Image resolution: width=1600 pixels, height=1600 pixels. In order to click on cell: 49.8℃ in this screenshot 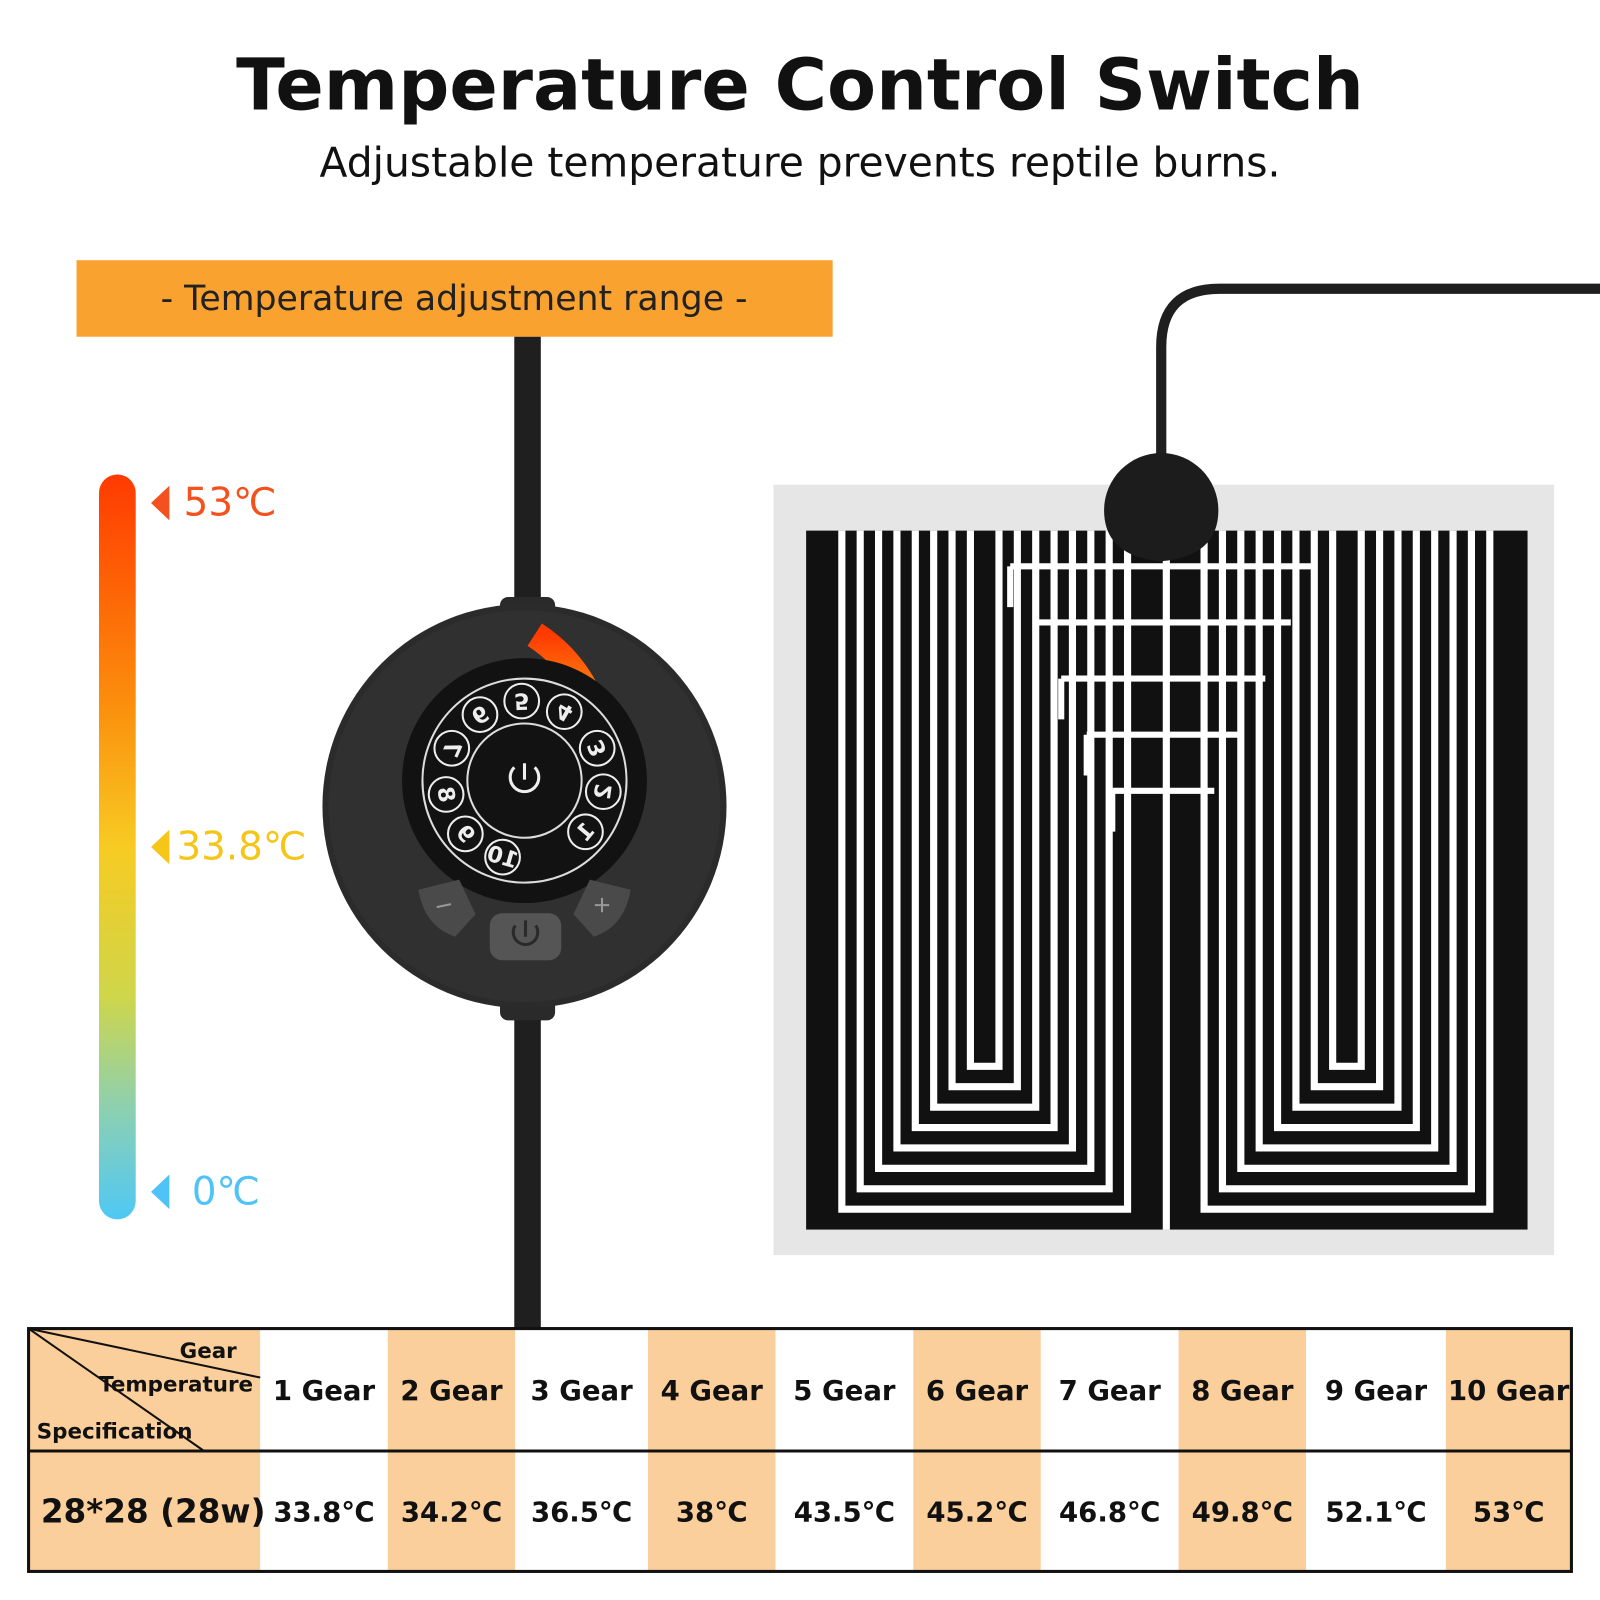, I will do `click(1242, 1512)`.